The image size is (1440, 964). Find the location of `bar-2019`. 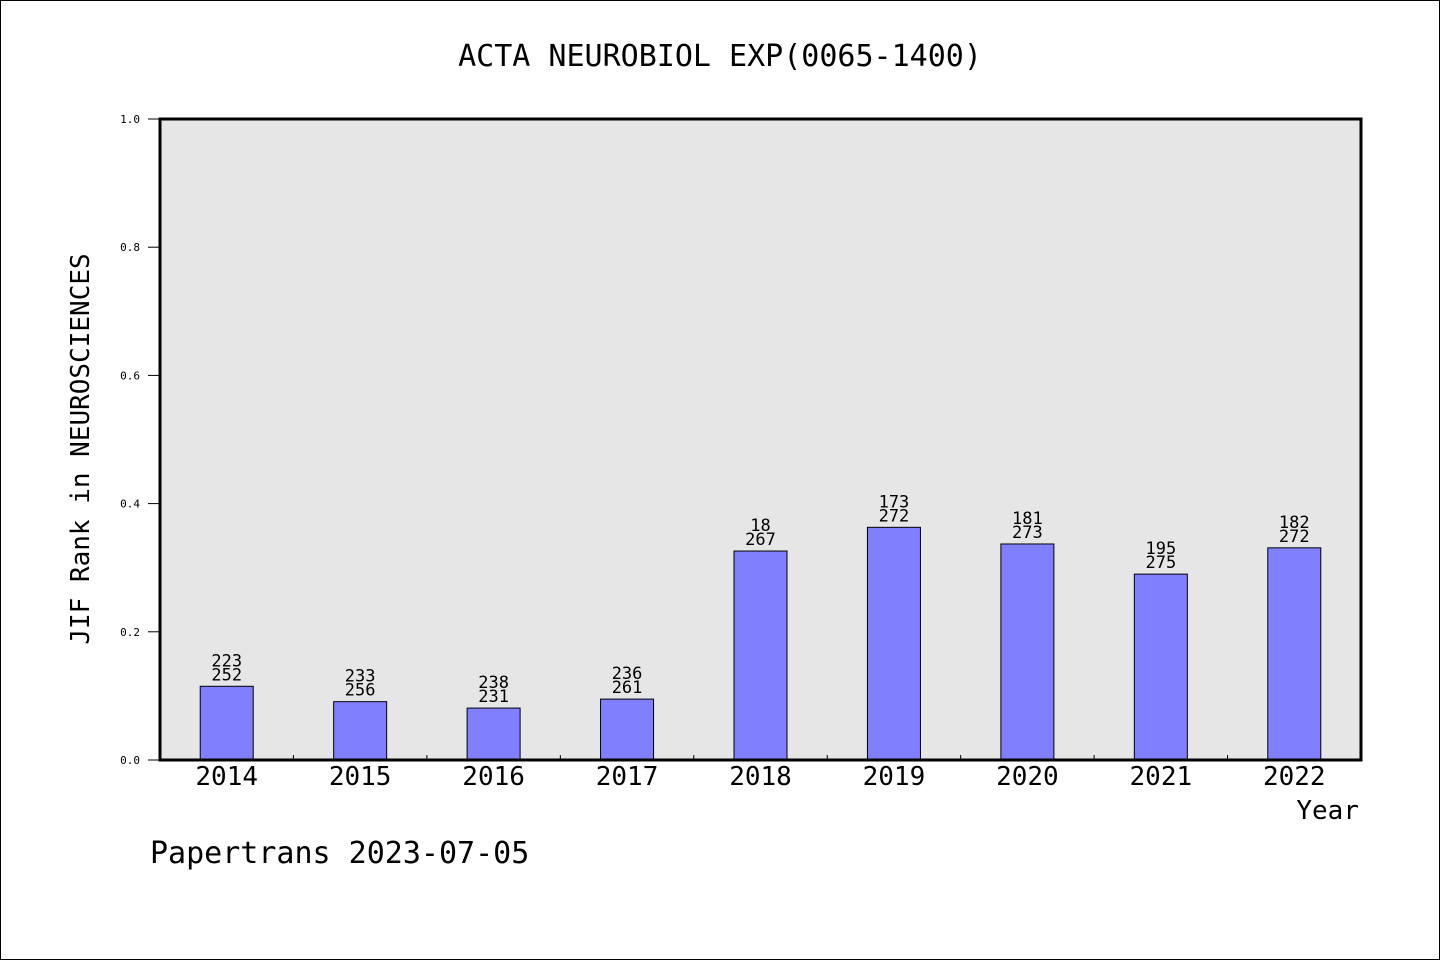

bar-2019 is located at coordinates (893, 643).